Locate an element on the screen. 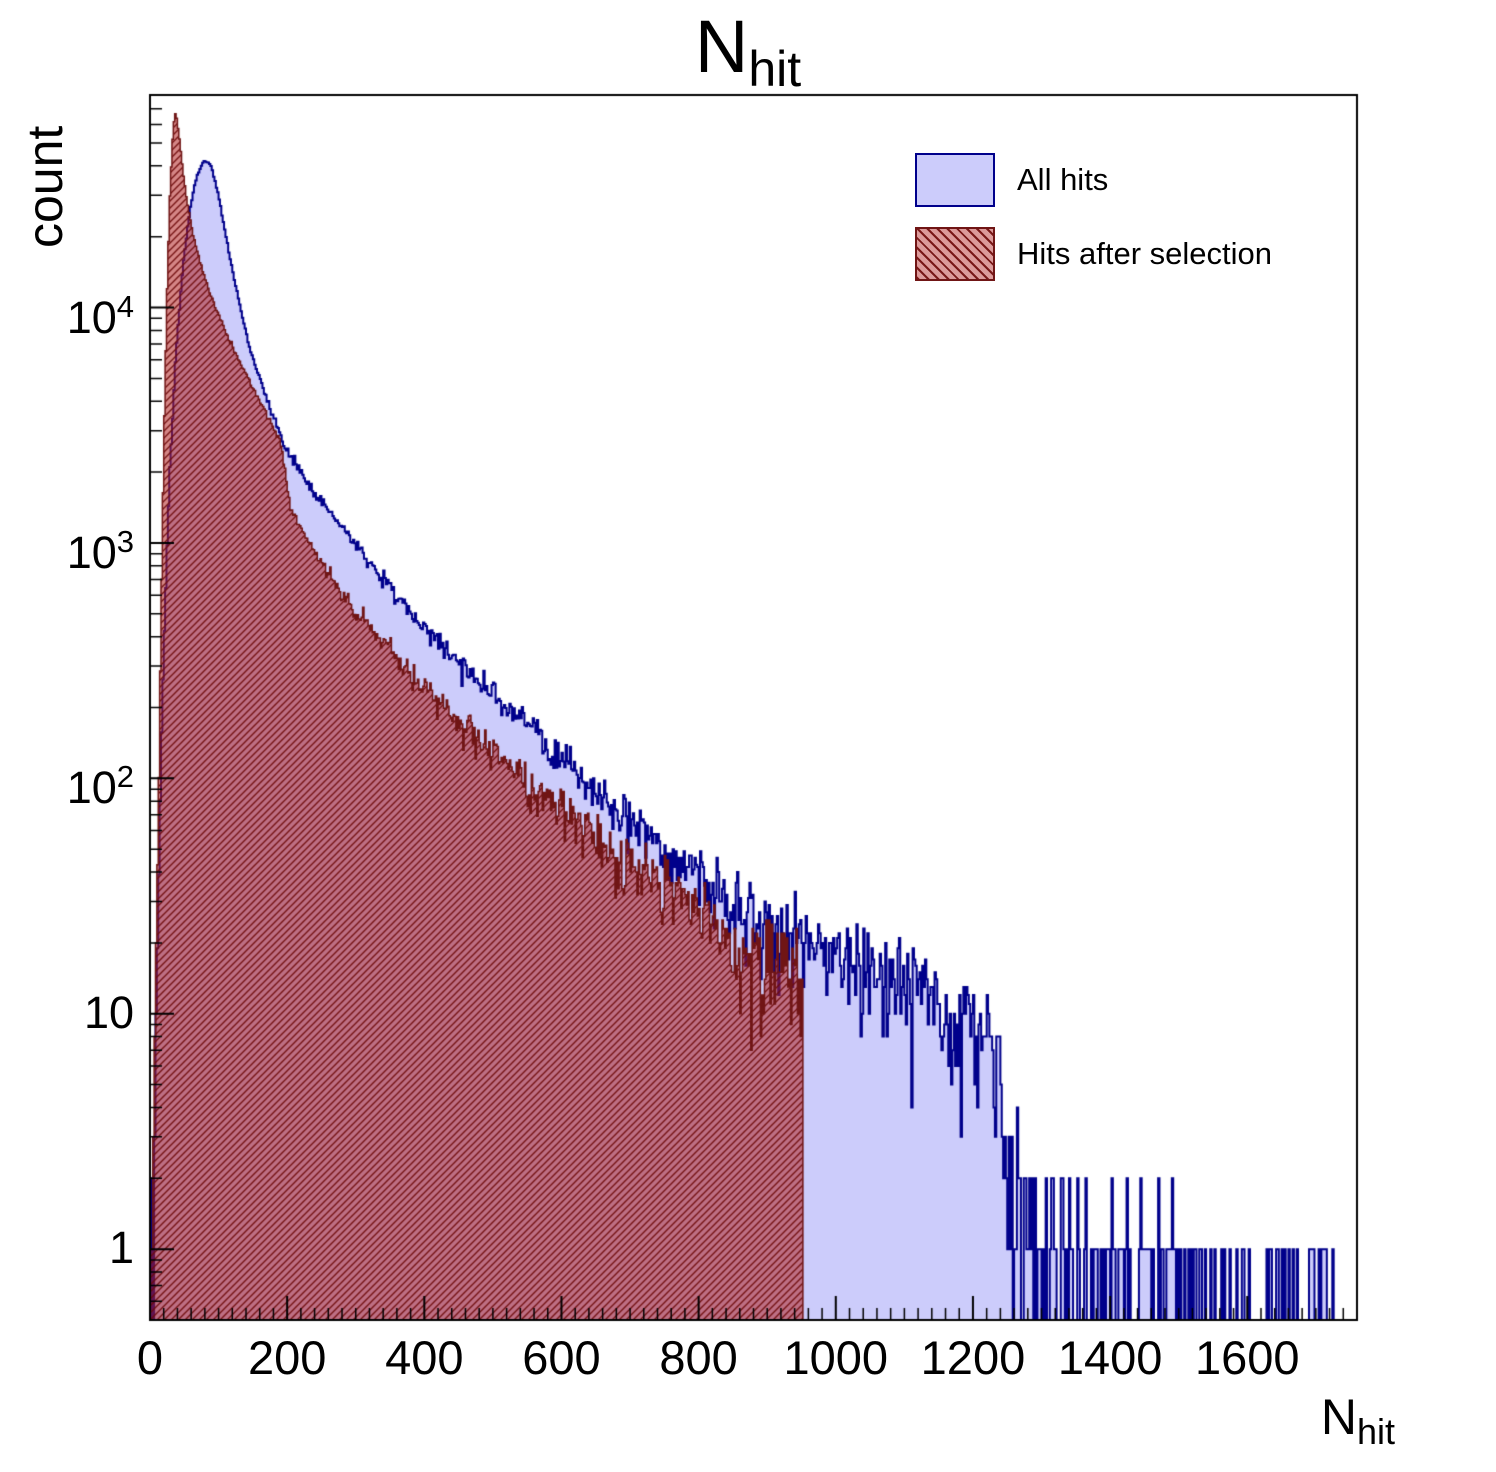 The height and width of the screenshot is (1472, 1496). x-axis-title-main: N is located at coordinates (1338, 1417).